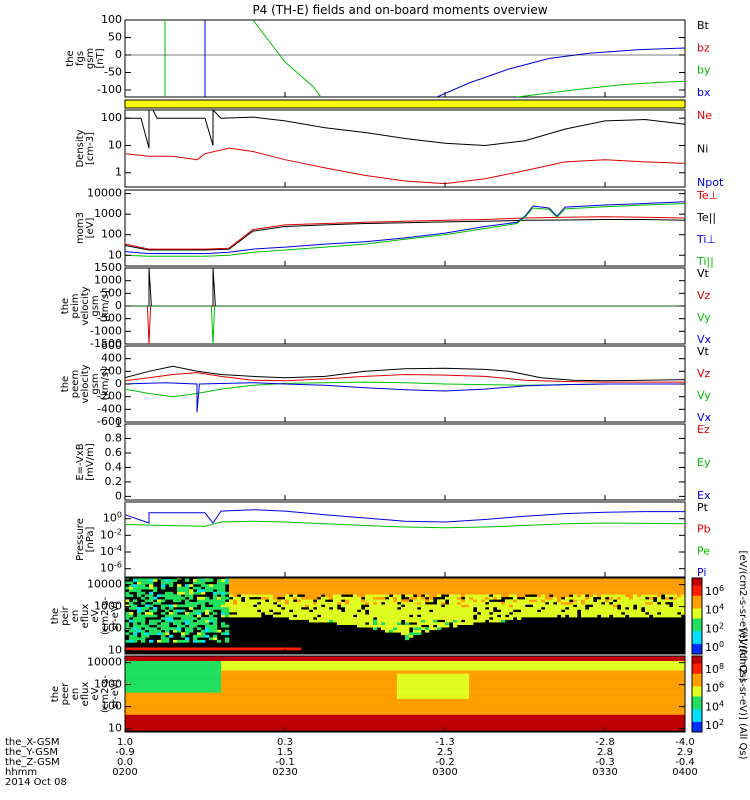 This screenshot has width=750, height=800. What do you see at coordinates (704, 462) in the screenshot?
I see `legend-entry: Ey` at bounding box center [704, 462].